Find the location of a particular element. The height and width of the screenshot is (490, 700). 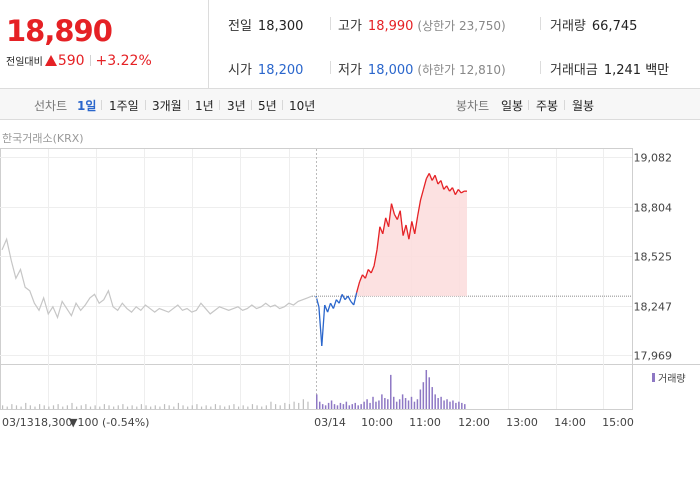

y-tick-label: 18,247 is located at coordinates (653, 307).